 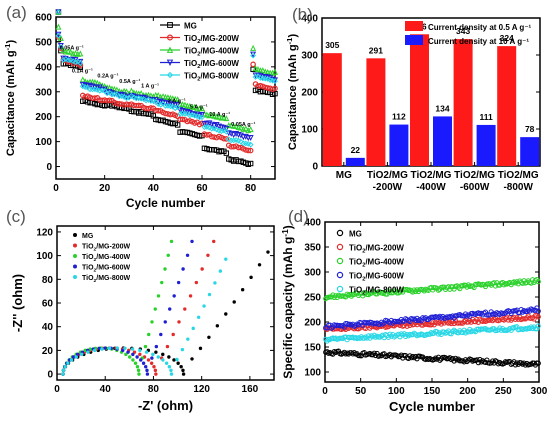 I want to click on panel-d-xtick-label: 150, so click(x=432, y=391).